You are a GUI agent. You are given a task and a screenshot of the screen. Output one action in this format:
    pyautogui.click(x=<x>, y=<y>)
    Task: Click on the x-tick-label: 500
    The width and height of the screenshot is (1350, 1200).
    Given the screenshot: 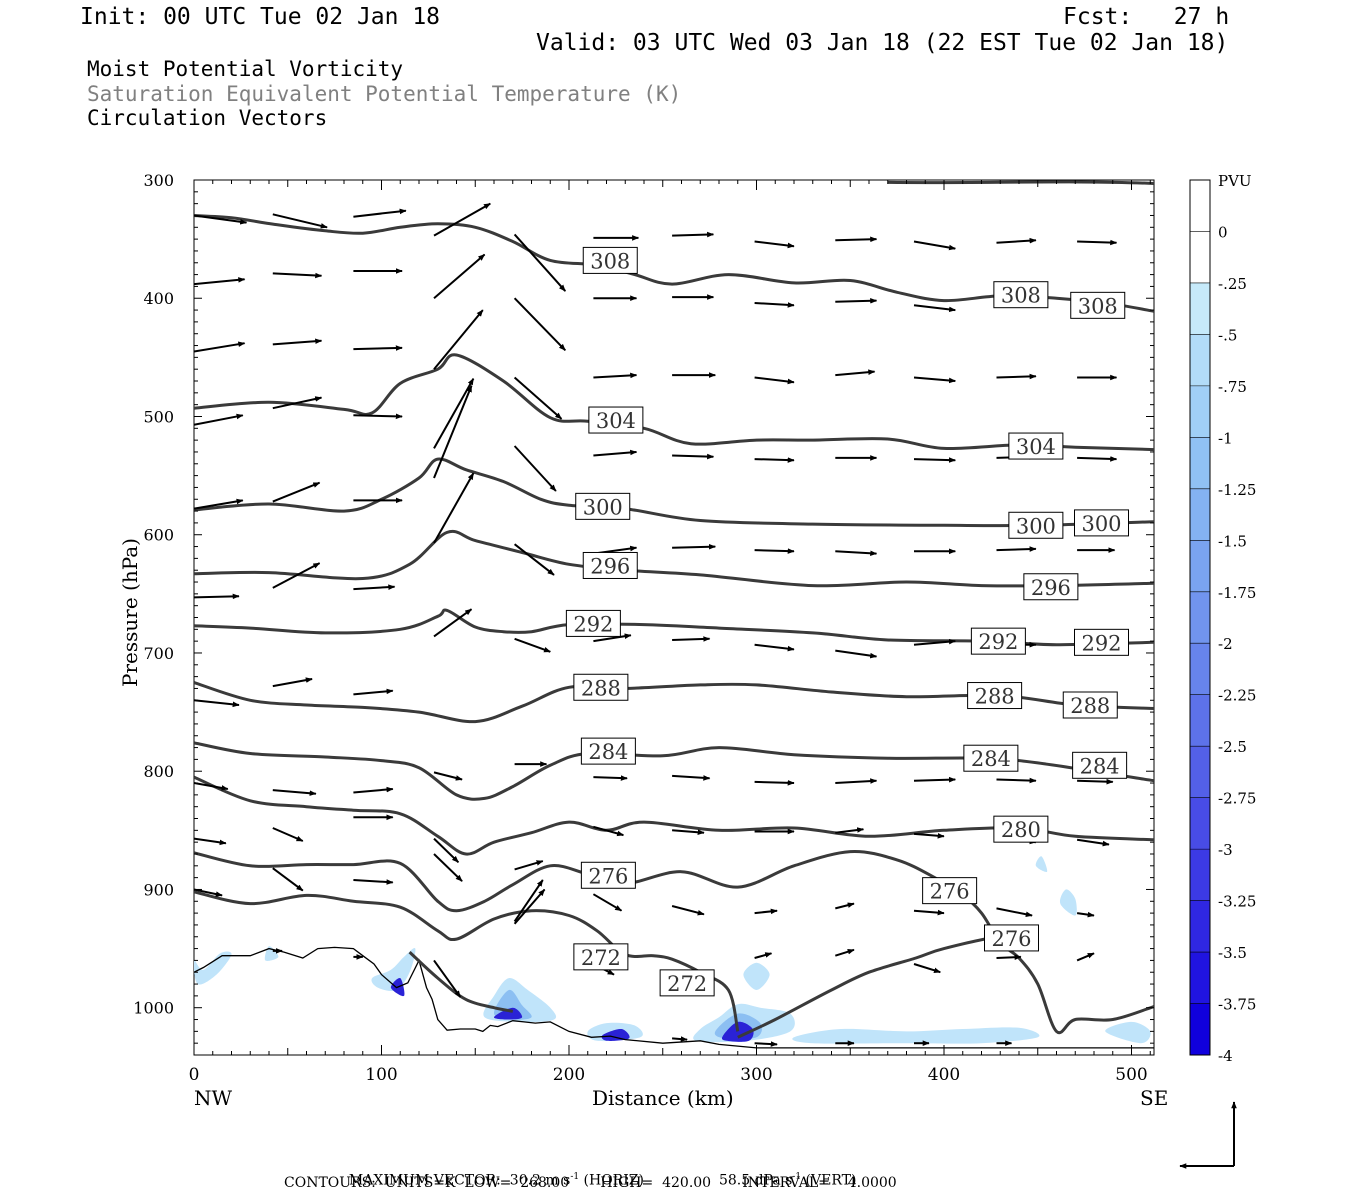 What is the action you would take?
    pyautogui.click(x=1131, y=1075)
    